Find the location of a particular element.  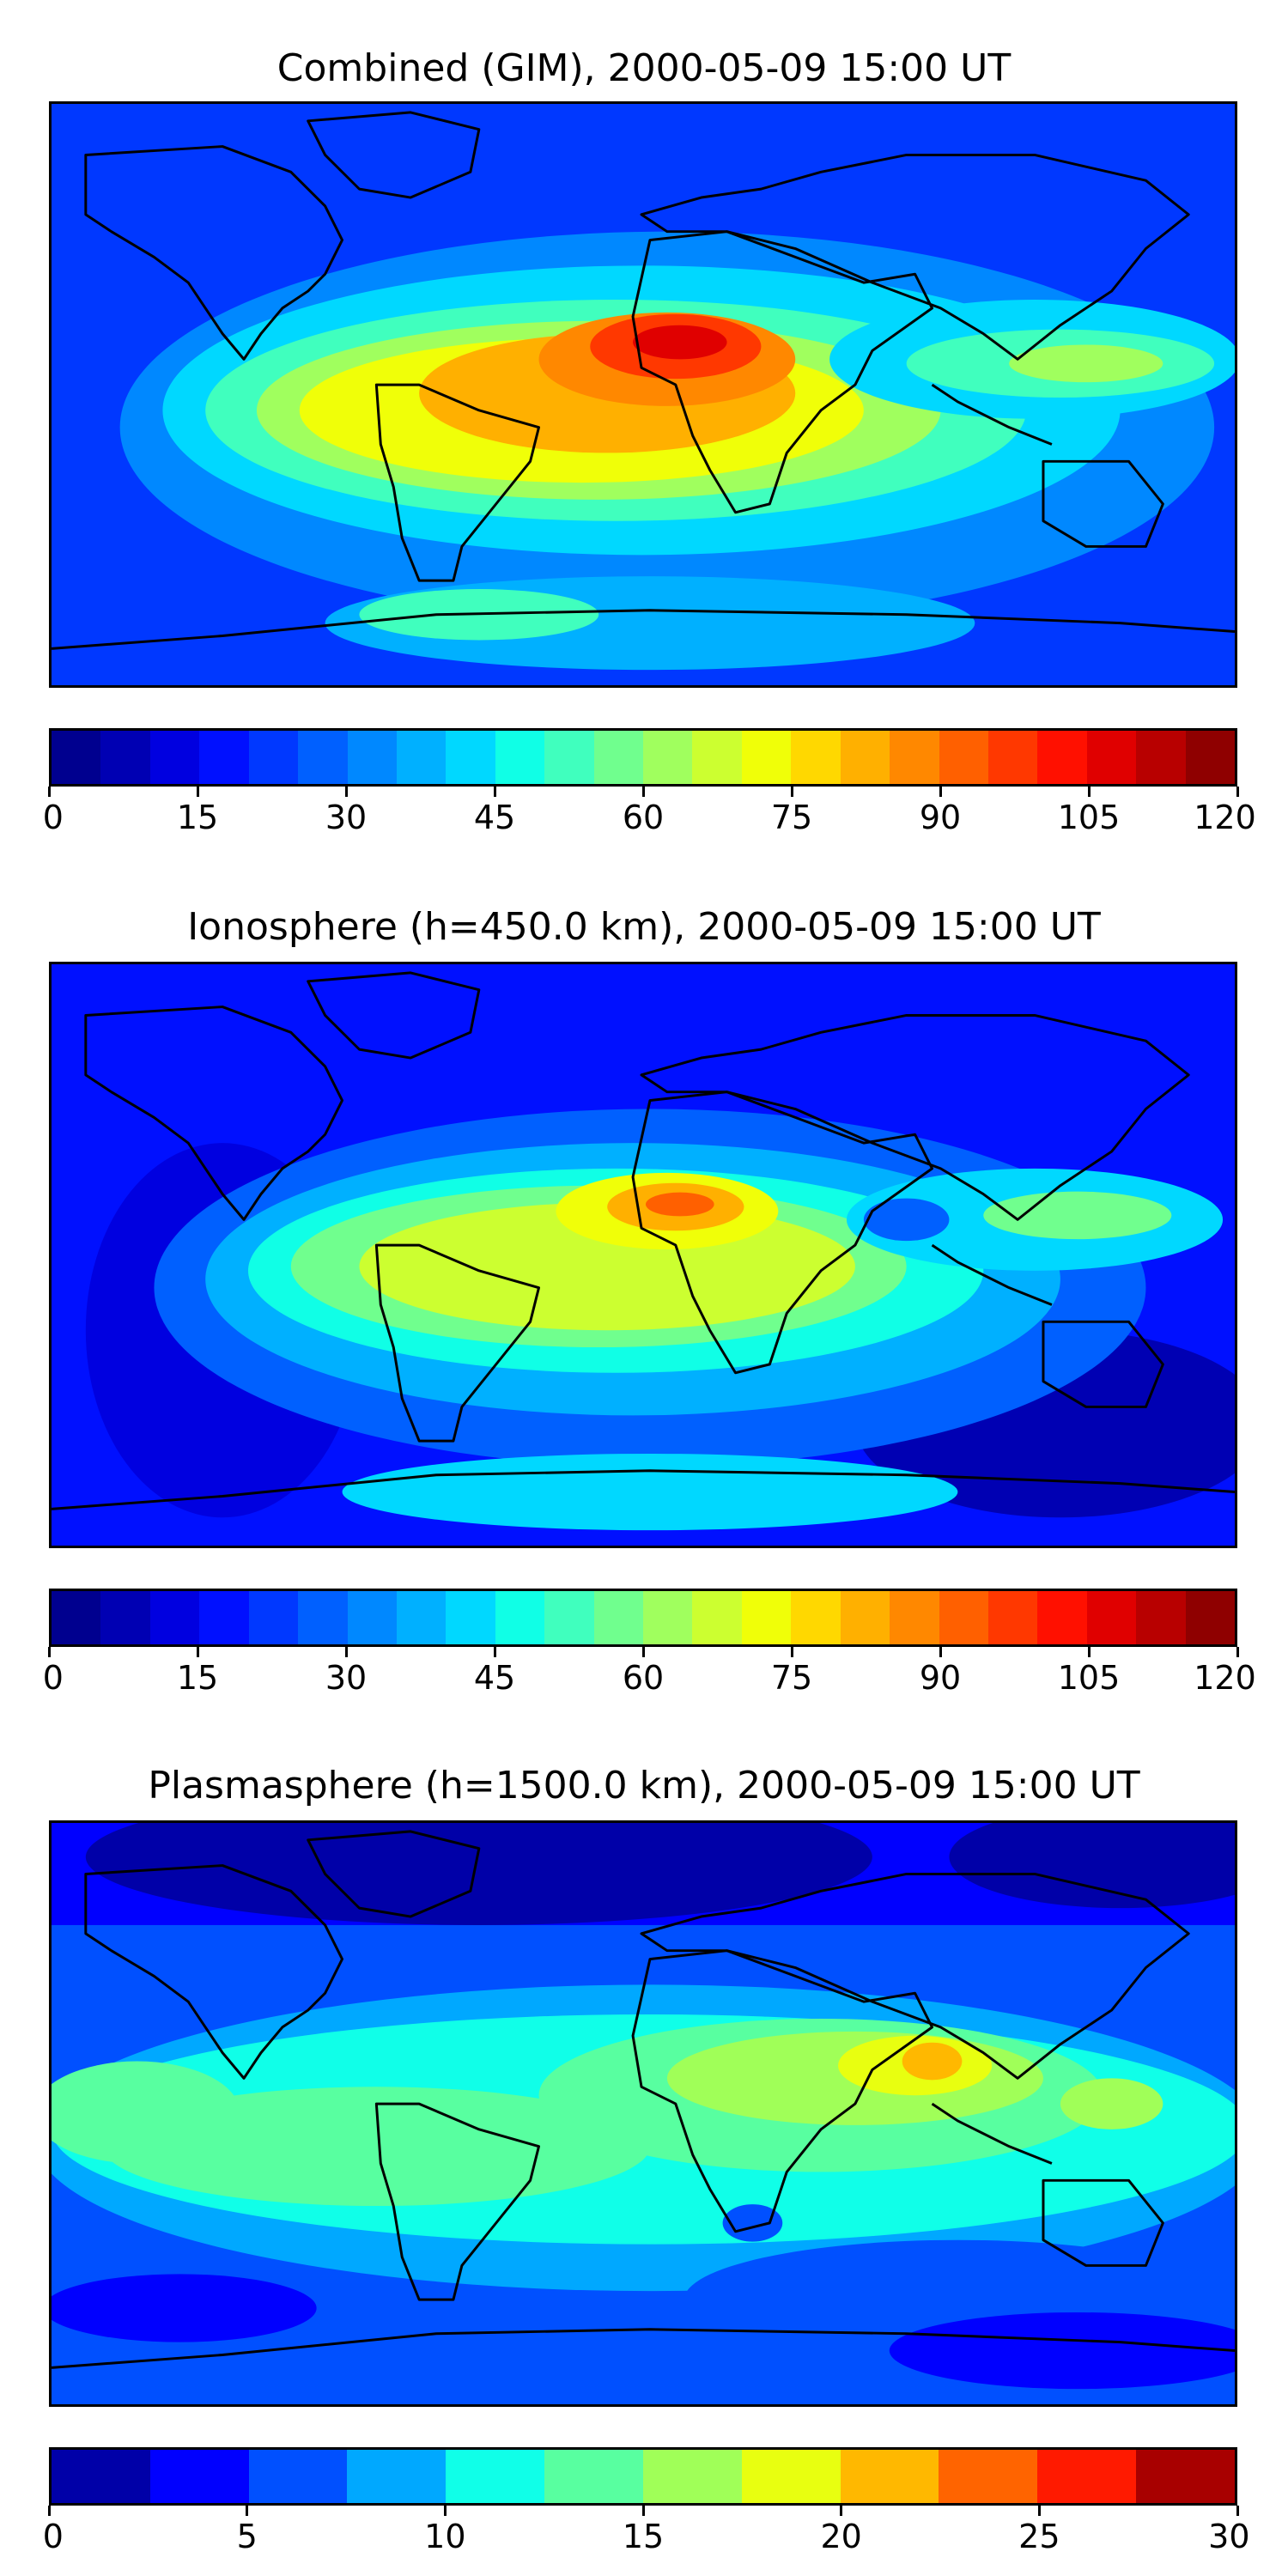

colorbar-tick-label: 20 is located at coordinates (841, 2536).